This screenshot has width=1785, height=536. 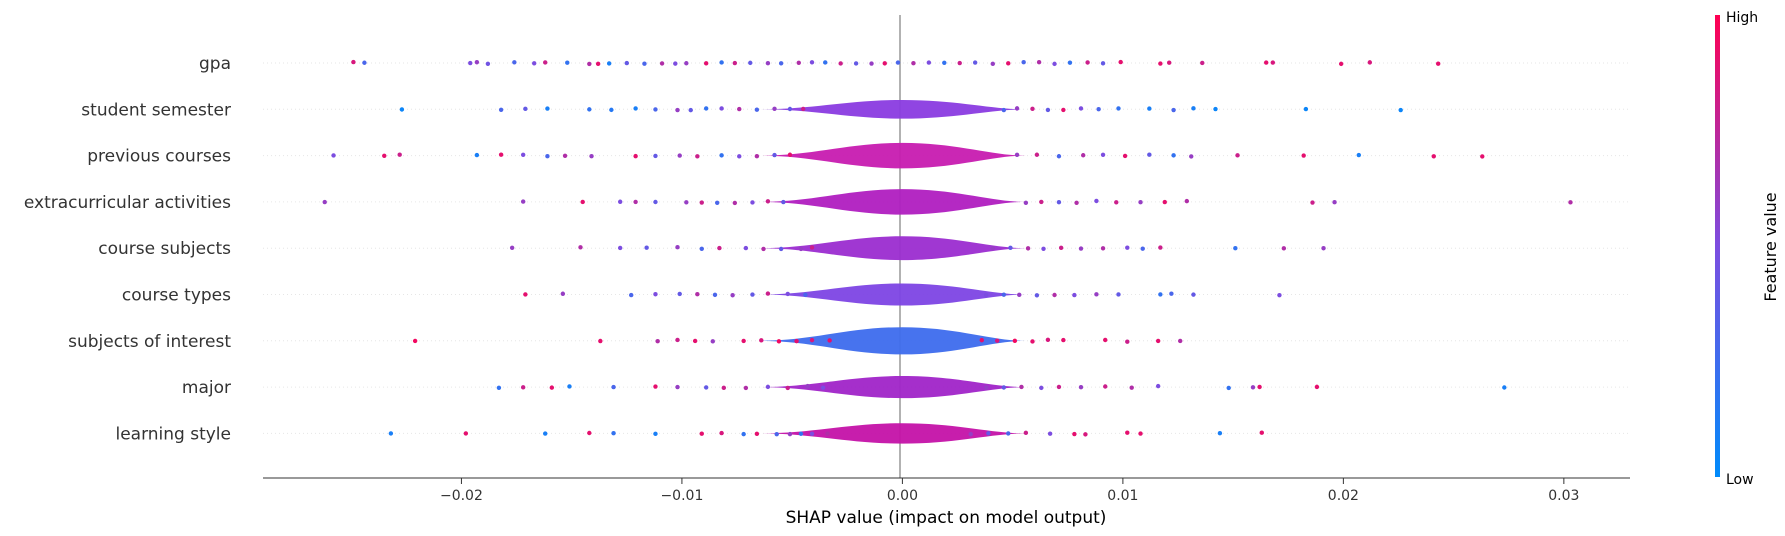 What do you see at coordinates (1563, 496) in the screenshot?
I see `x-tick-label: 0.03` at bounding box center [1563, 496].